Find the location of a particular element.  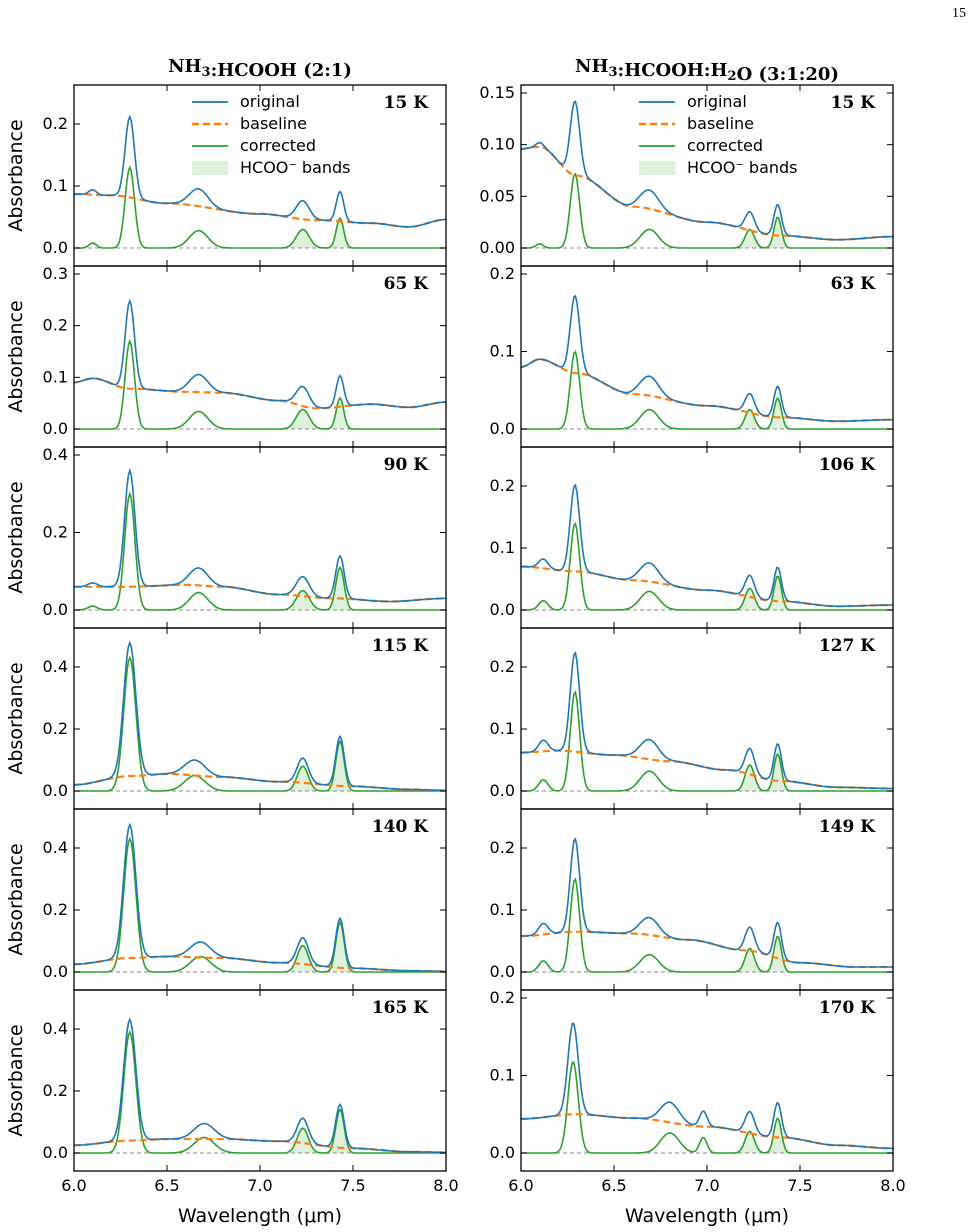

temperature-label: 115 K is located at coordinates (400, 646).